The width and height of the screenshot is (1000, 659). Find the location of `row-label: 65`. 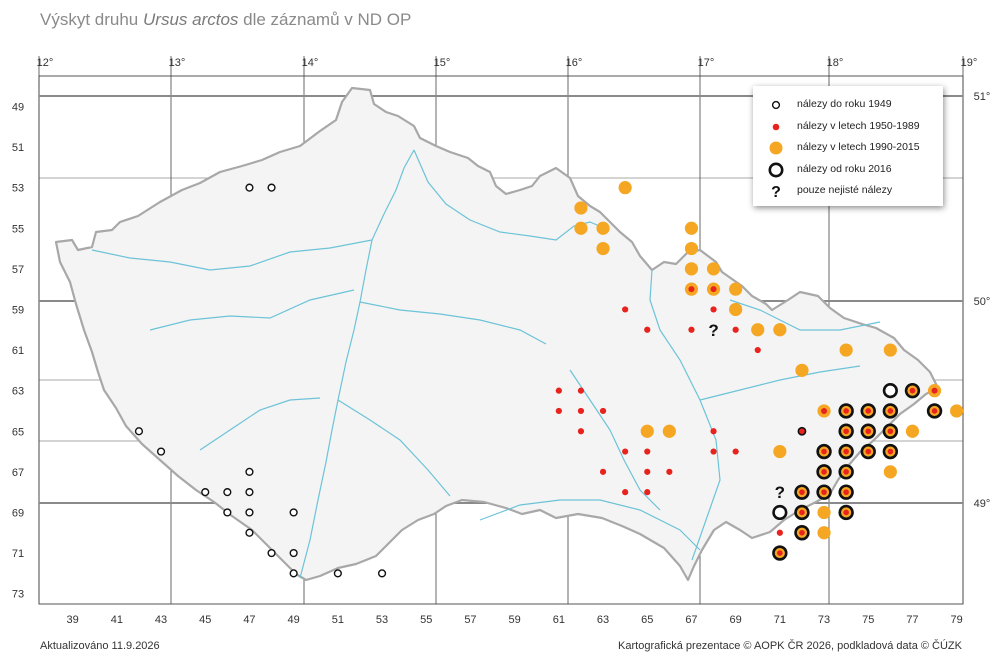

row-label: 65 is located at coordinates (18, 432).